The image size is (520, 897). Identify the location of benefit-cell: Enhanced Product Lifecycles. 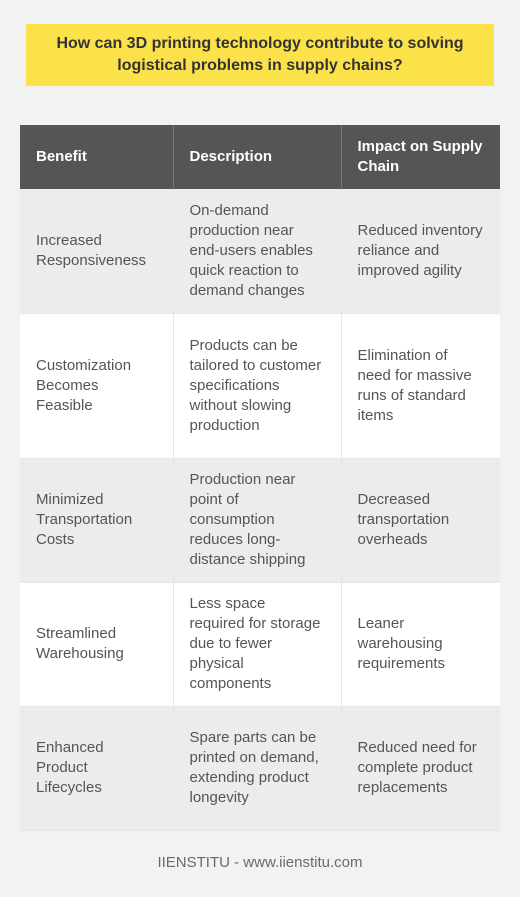
(97, 768).